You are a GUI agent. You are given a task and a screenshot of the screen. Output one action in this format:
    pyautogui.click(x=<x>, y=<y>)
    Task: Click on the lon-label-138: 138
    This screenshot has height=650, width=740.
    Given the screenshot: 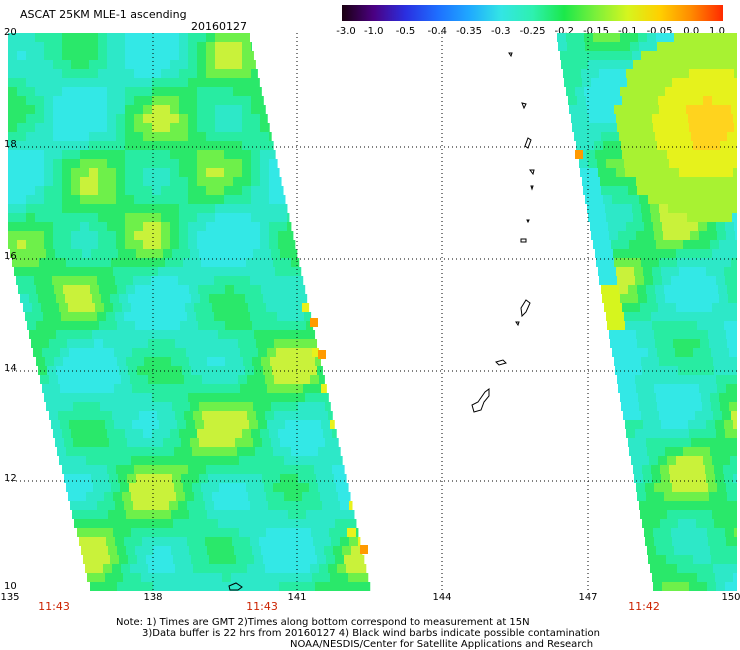 What is the action you would take?
    pyautogui.click(x=153, y=597)
    